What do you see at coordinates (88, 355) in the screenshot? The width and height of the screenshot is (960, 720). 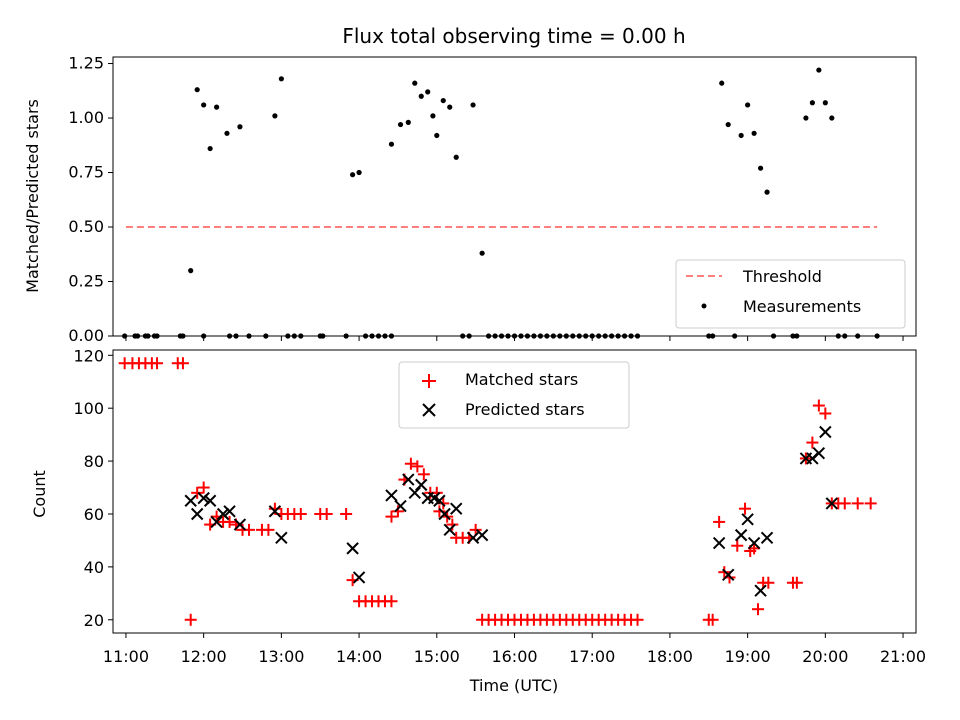 I see `count-y-tick-label: 120` at bounding box center [88, 355].